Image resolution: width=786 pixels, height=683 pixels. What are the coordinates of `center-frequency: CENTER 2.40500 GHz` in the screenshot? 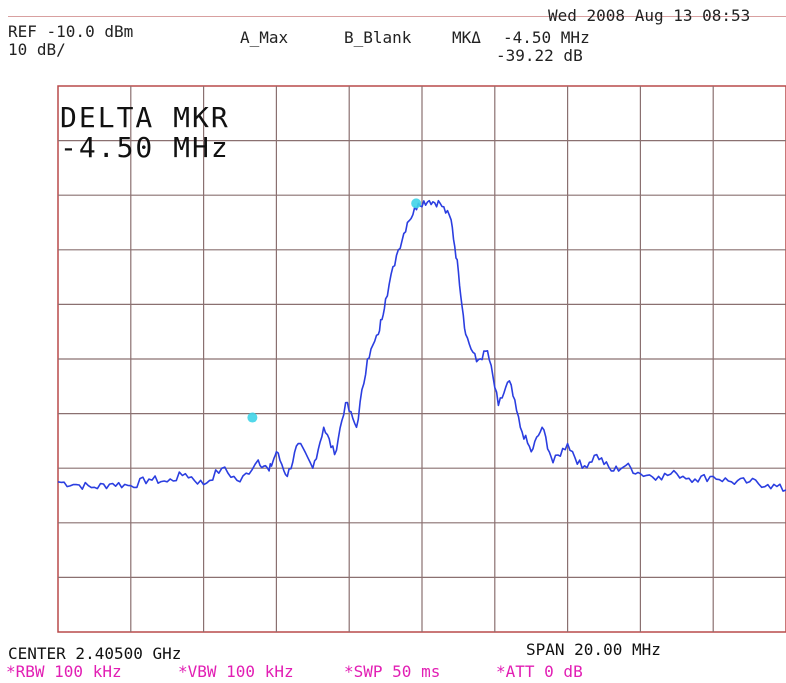 It's located at (95, 653).